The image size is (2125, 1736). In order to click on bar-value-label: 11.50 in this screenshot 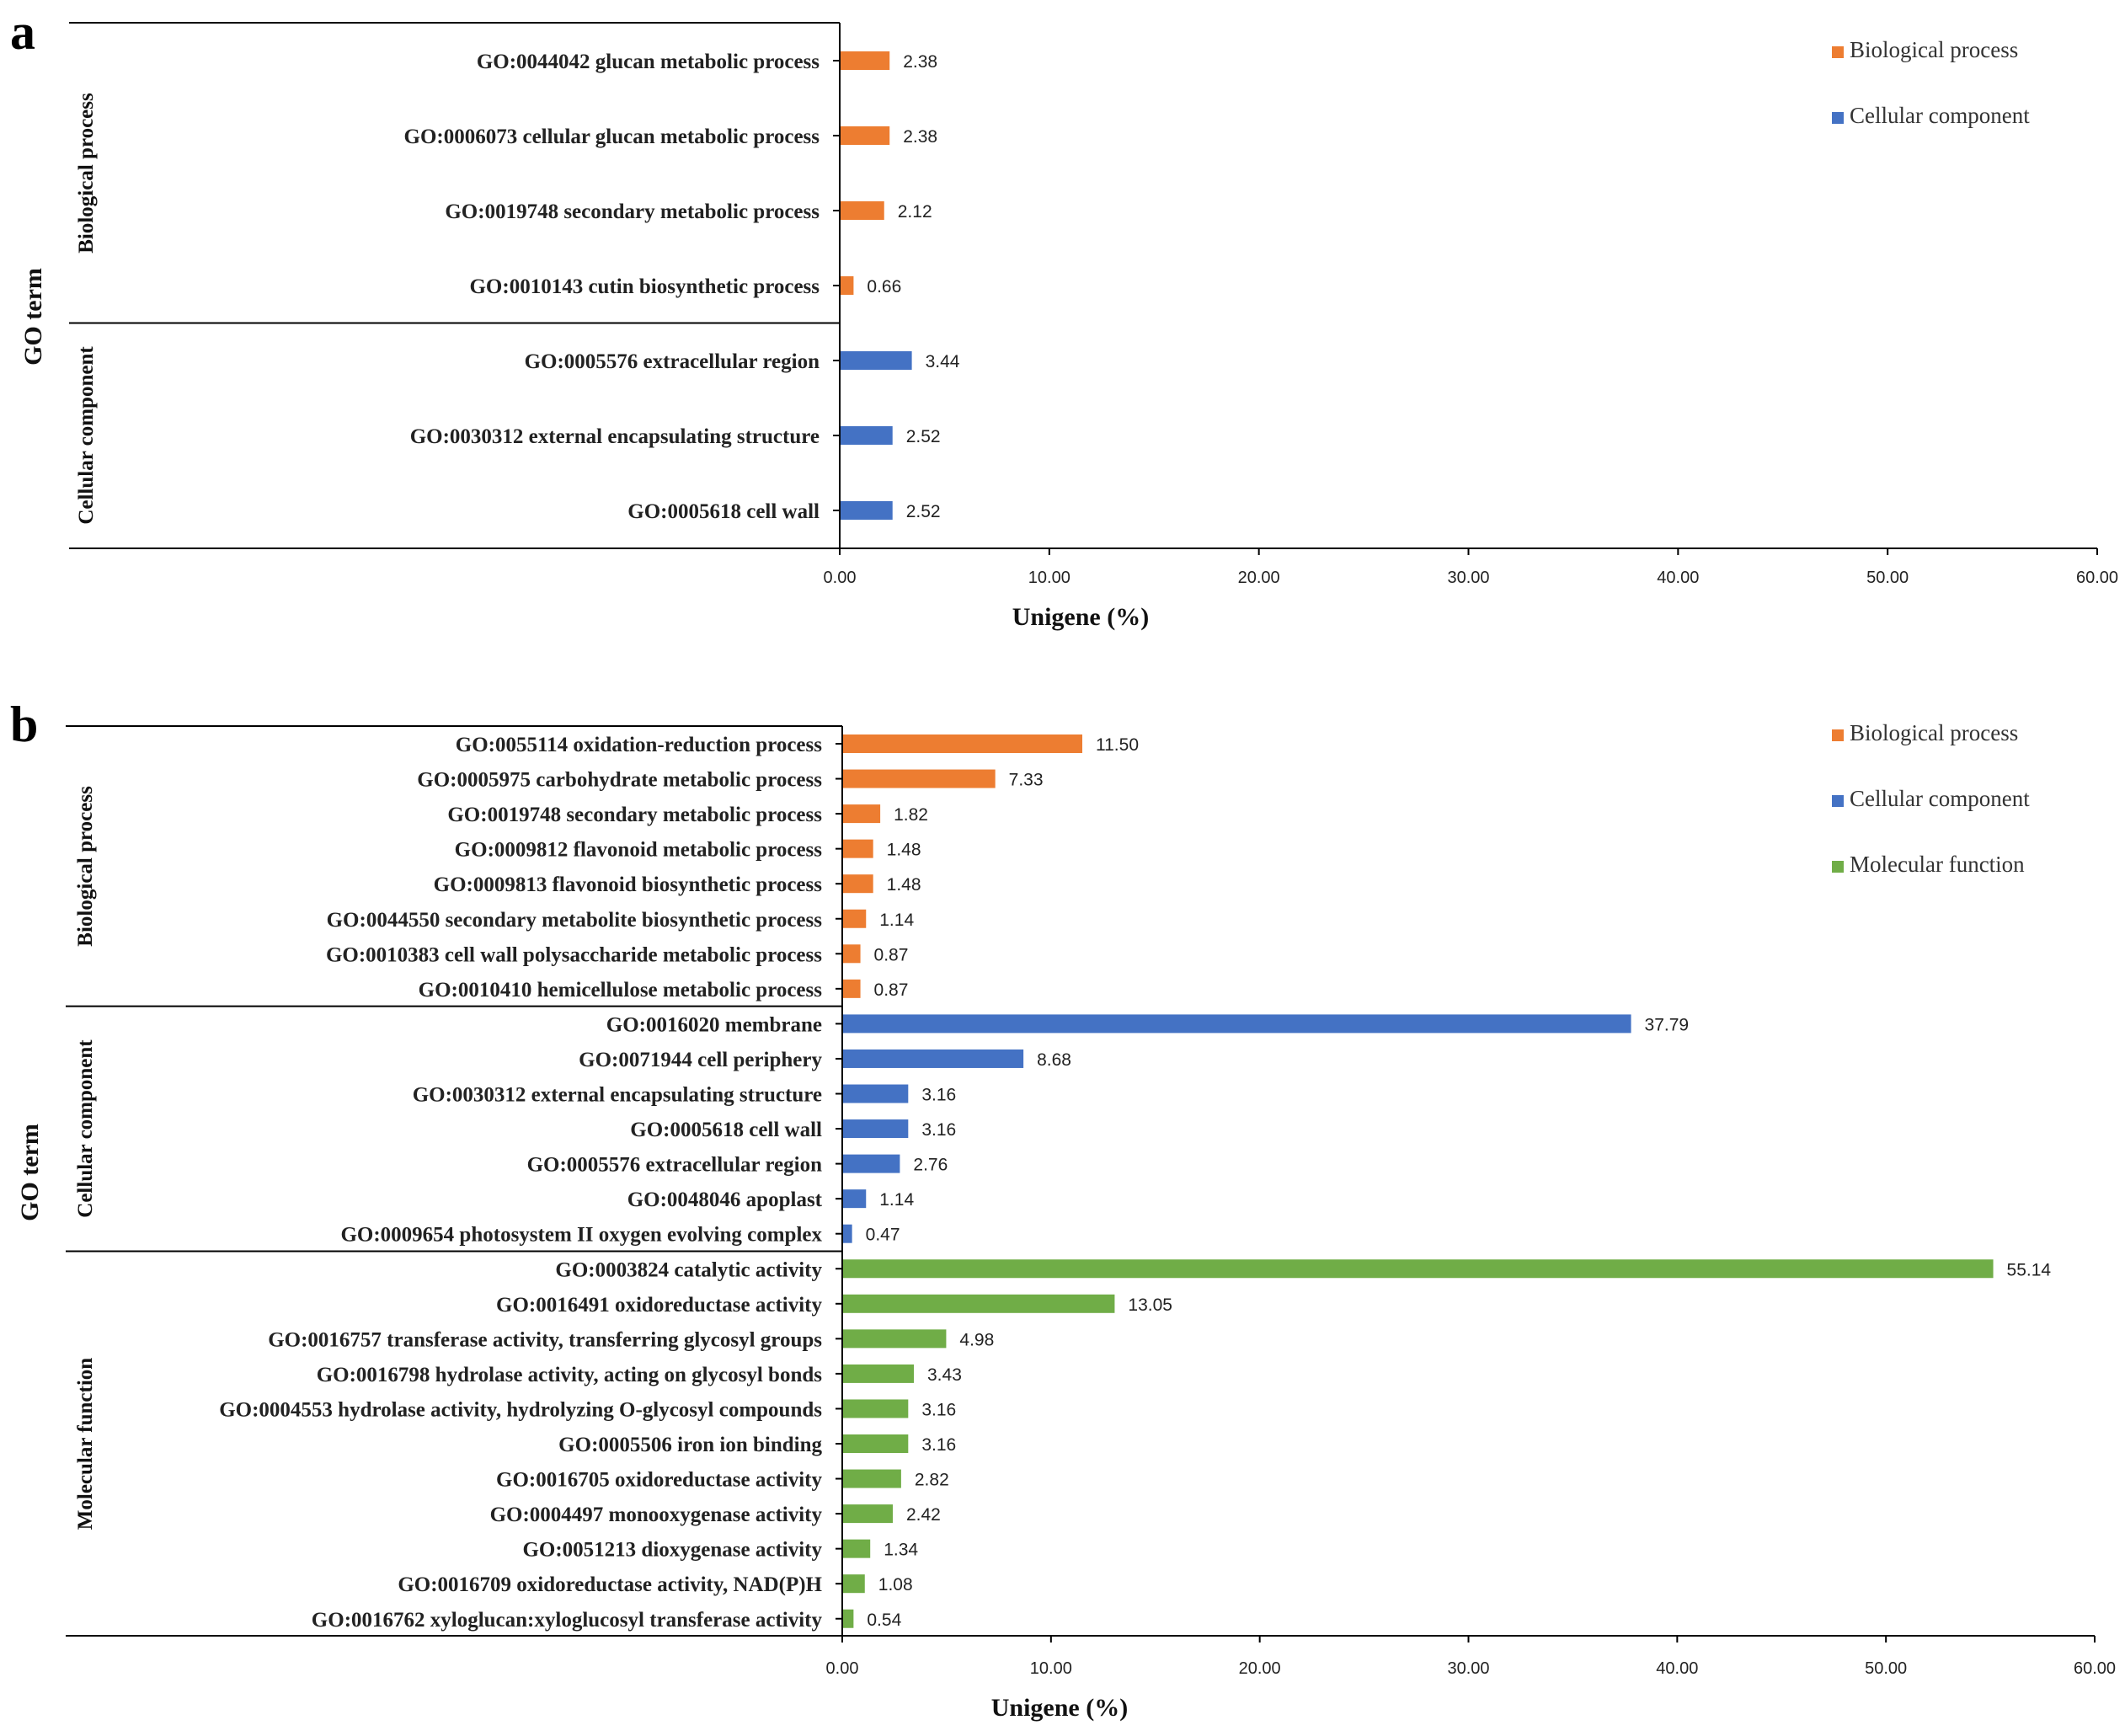, I will do `click(1117, 745)`.